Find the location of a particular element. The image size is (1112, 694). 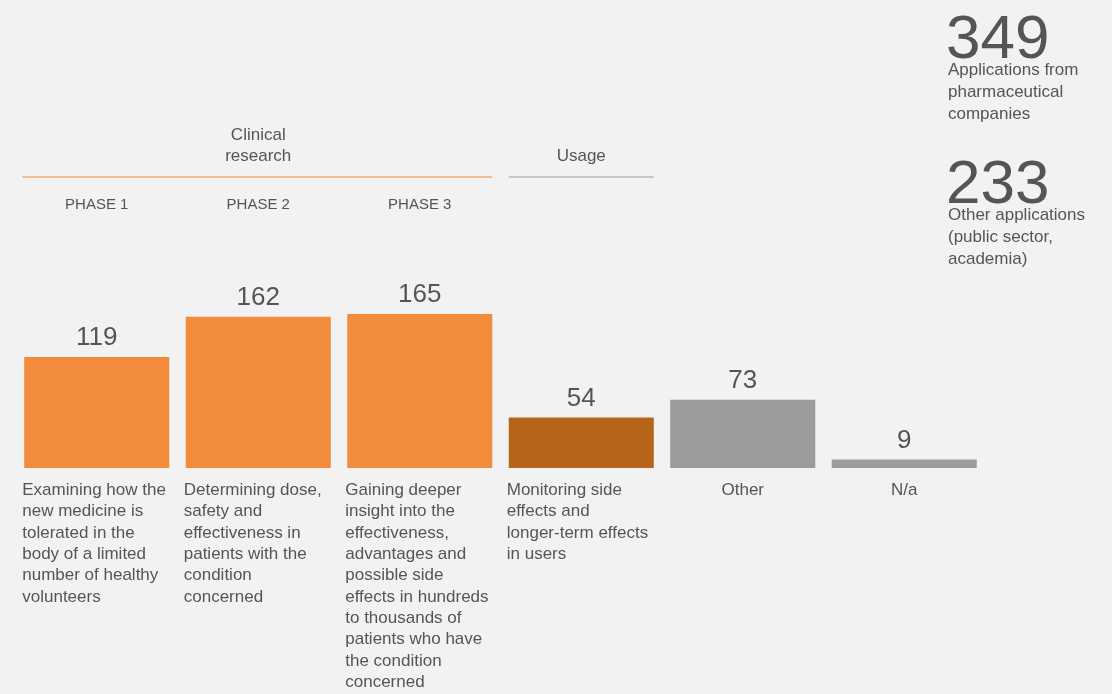

x-tick-label: Monitoring side effects and longer-term effects in users is located at coordinates (577, 522).